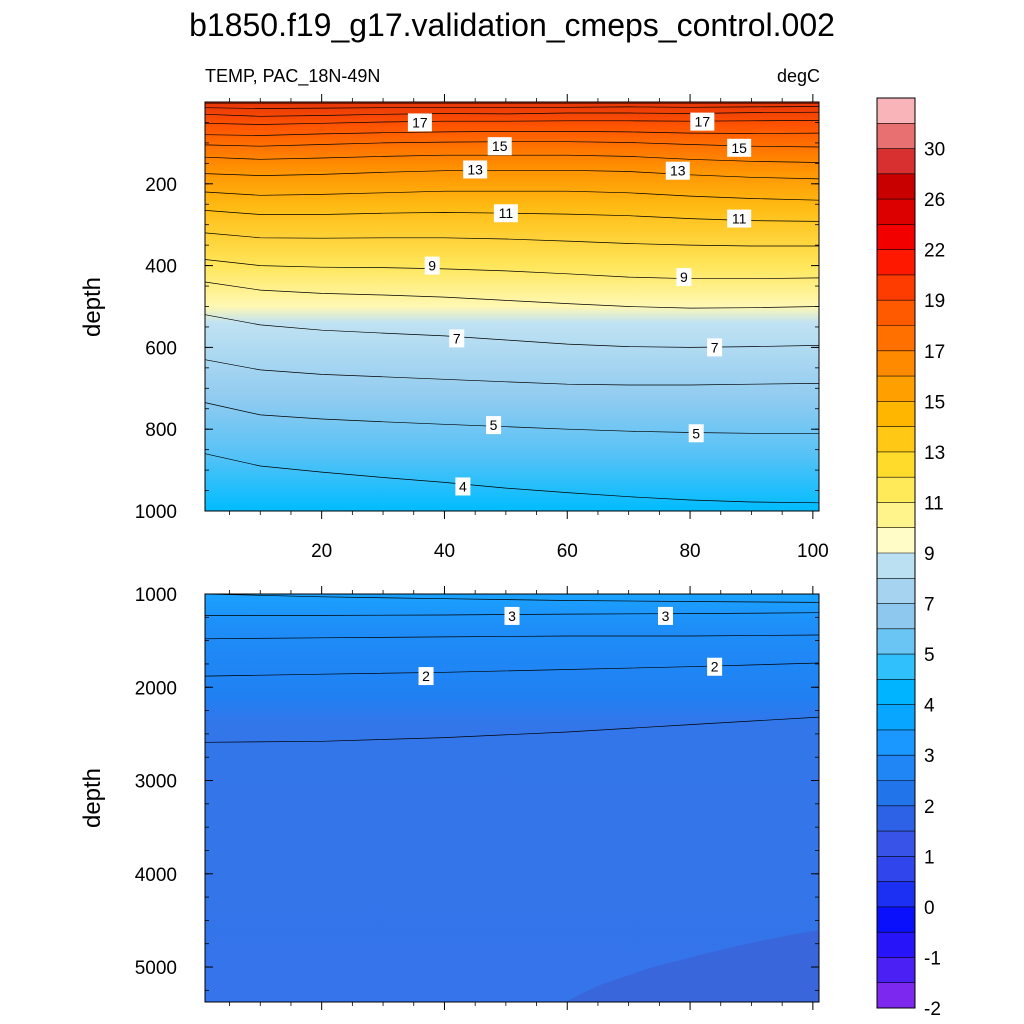  I want to click on contour-line-1.5, so click(512, 729).